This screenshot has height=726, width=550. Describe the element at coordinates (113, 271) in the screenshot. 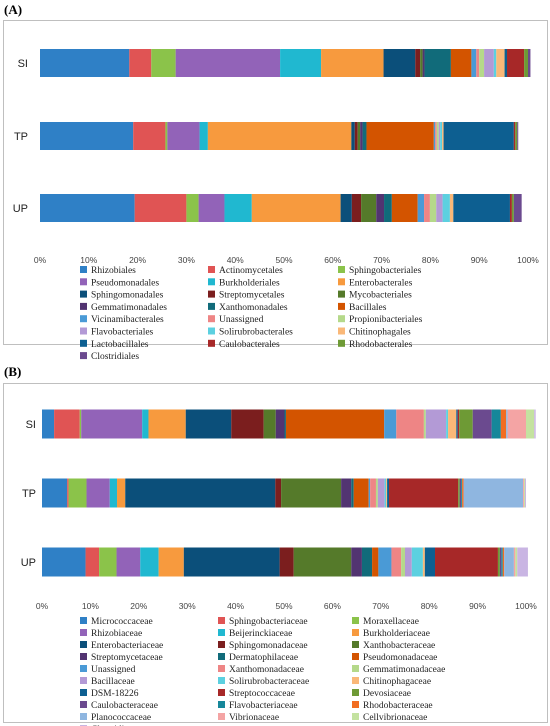

I see `legend-label: Rhizobiales` at that location.